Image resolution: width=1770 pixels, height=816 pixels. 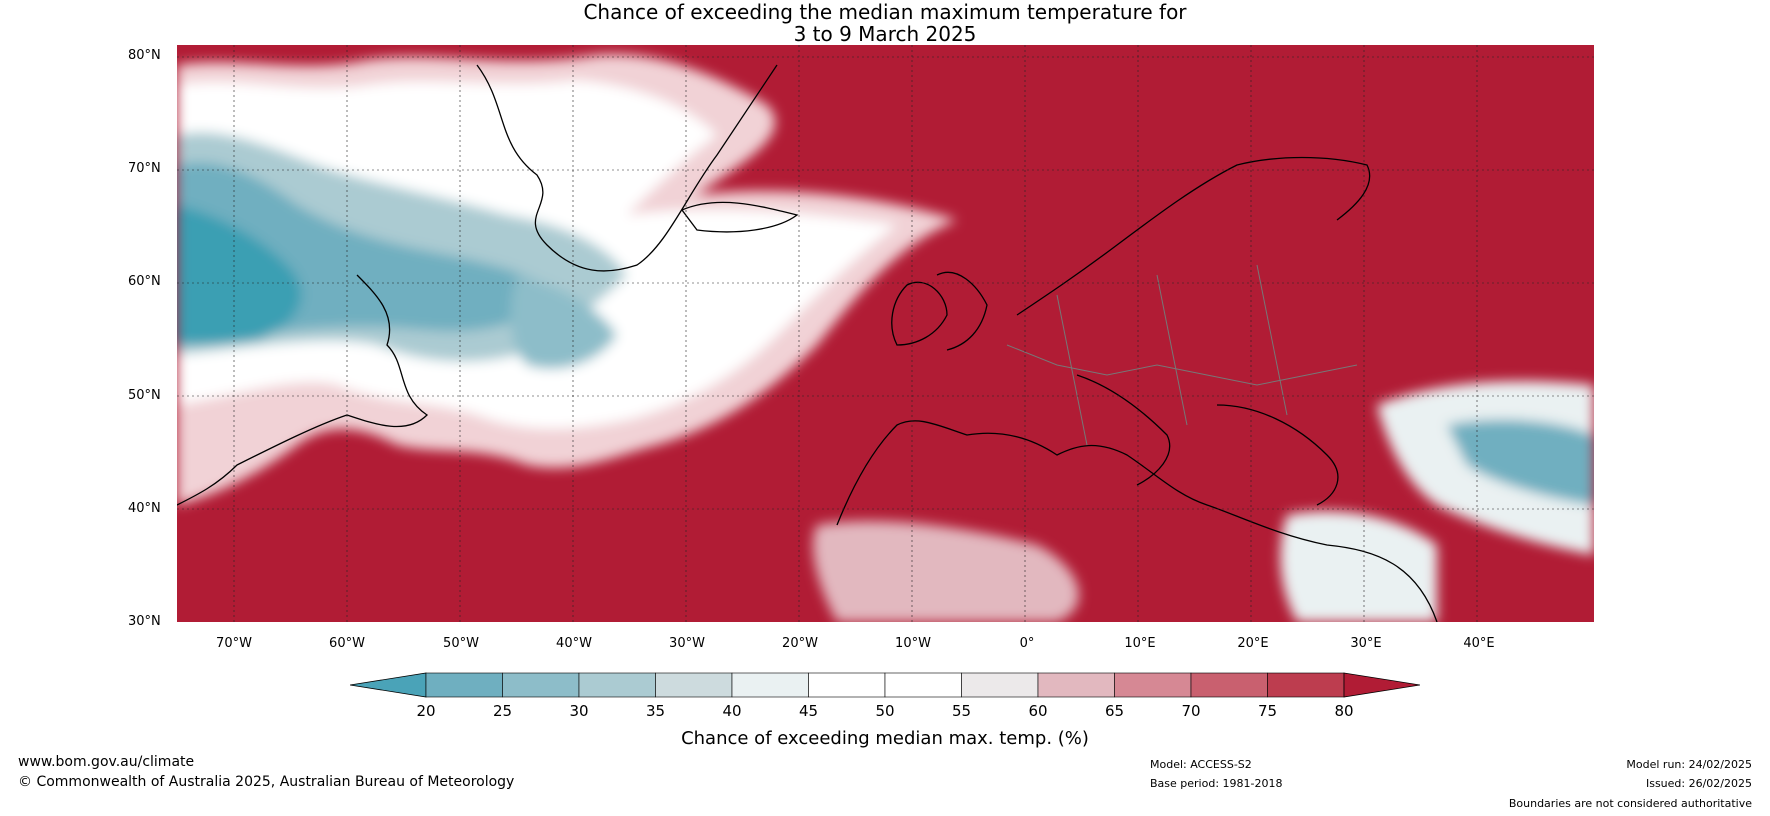 I want to click on colorbar-tick-label: 45, so click(x=808, y=711).